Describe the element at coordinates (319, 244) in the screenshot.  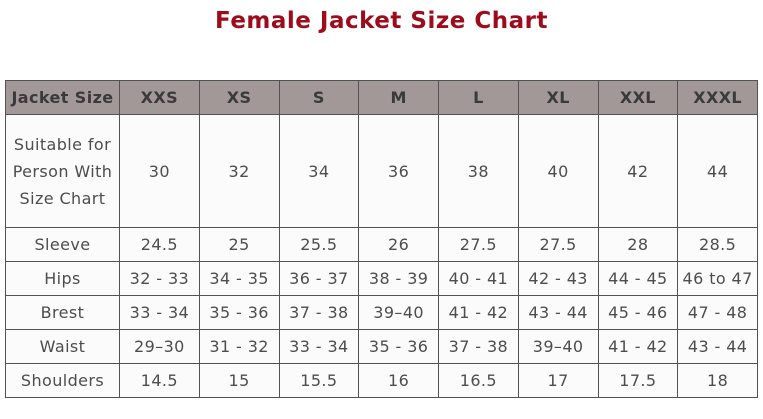
I see `table-cell: 25.5` at that location.